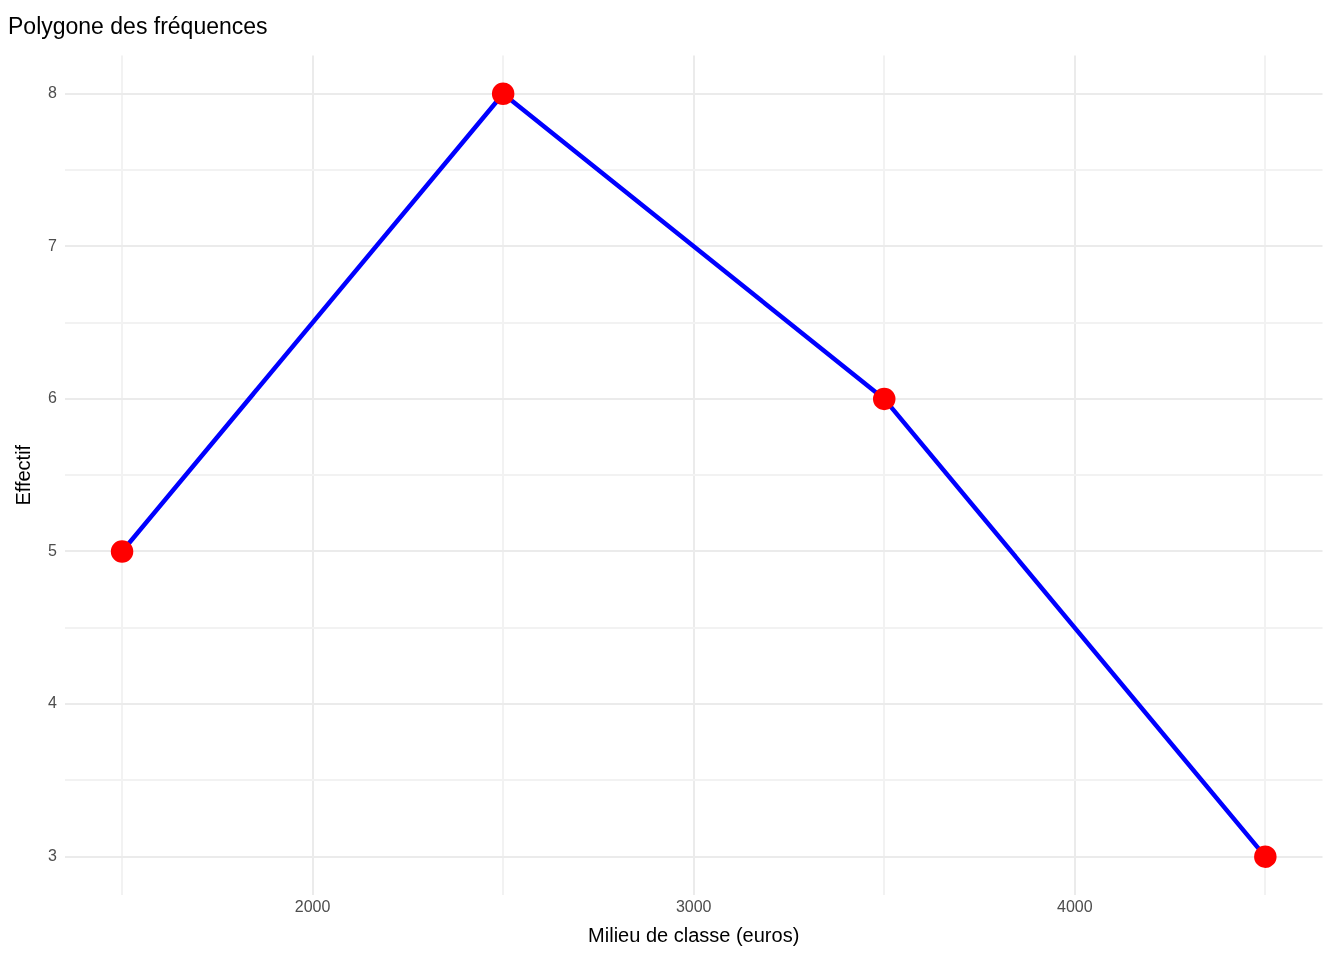 The height and width of the screenshot is (960, 1344). I want to click on x-tick-label: 3000, so click(693, 906).